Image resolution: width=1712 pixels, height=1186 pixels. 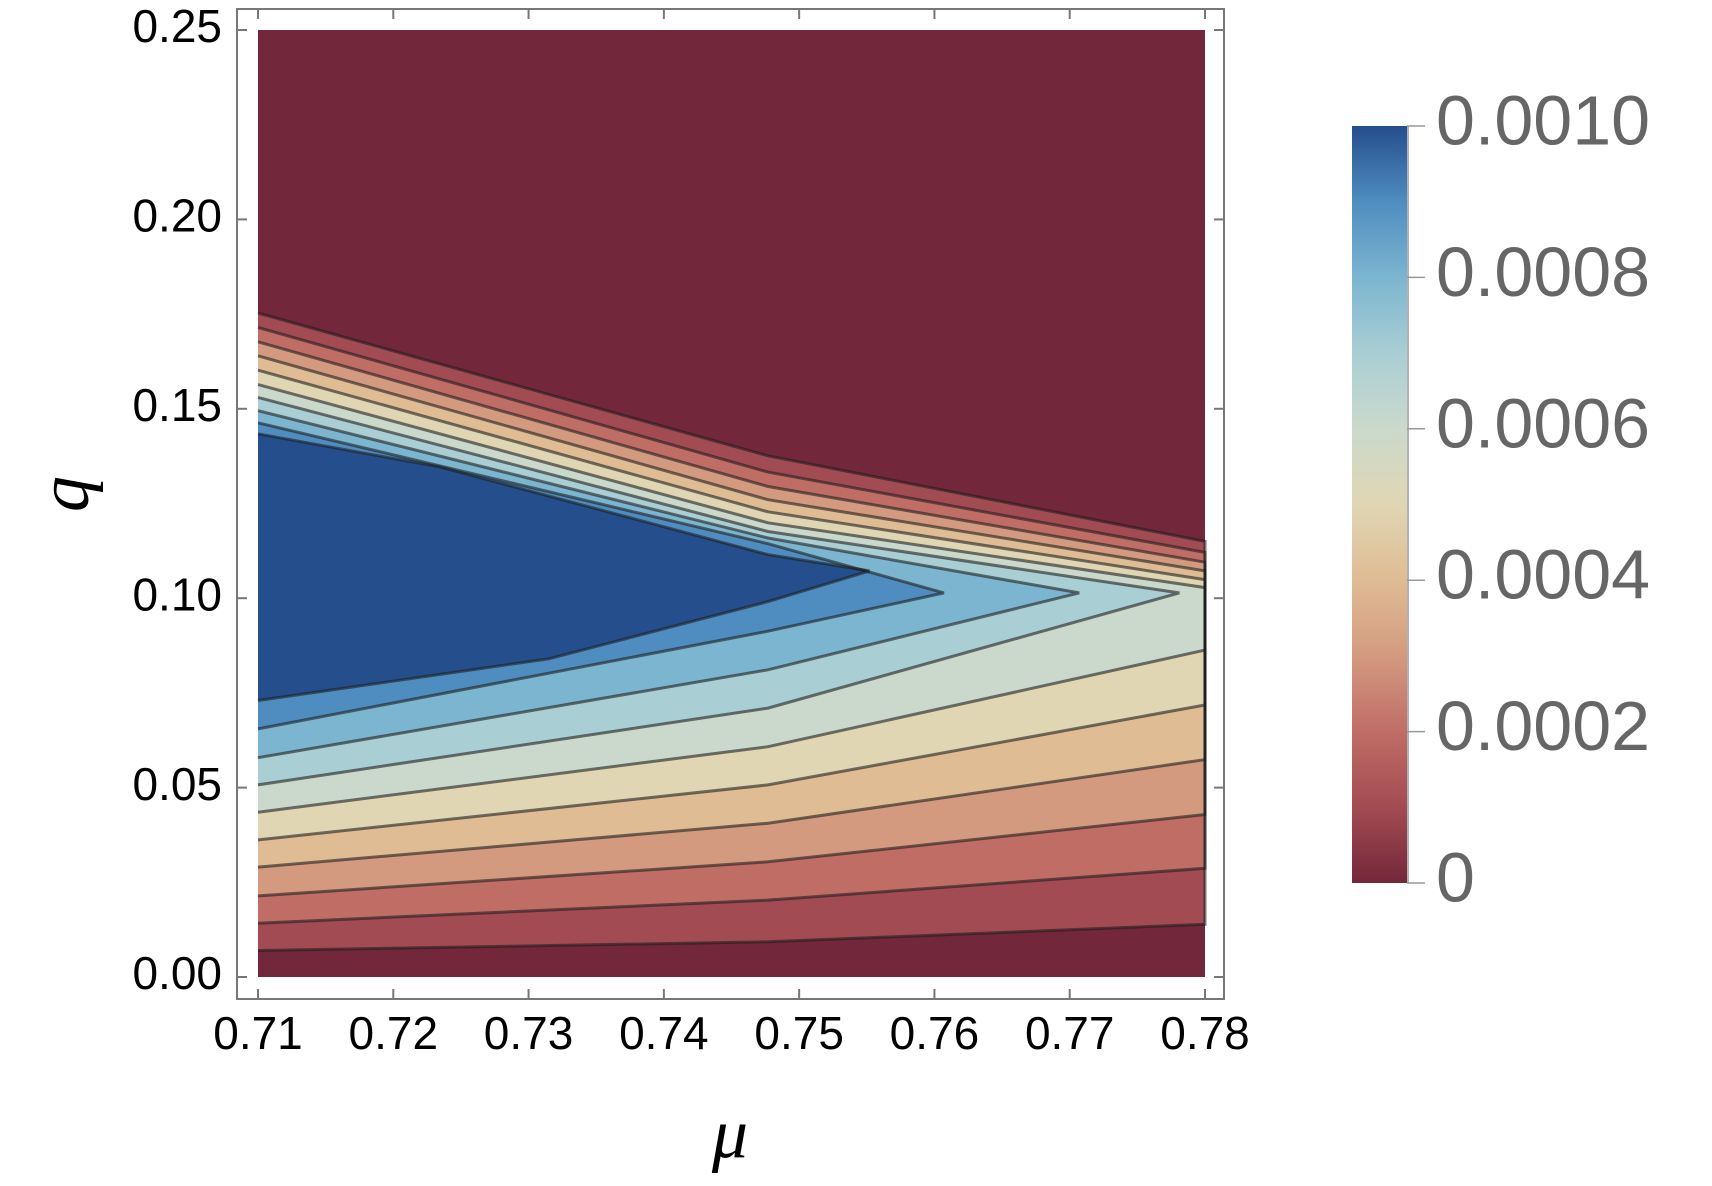 I want to click on contour-region, so click(x=564, y=567).